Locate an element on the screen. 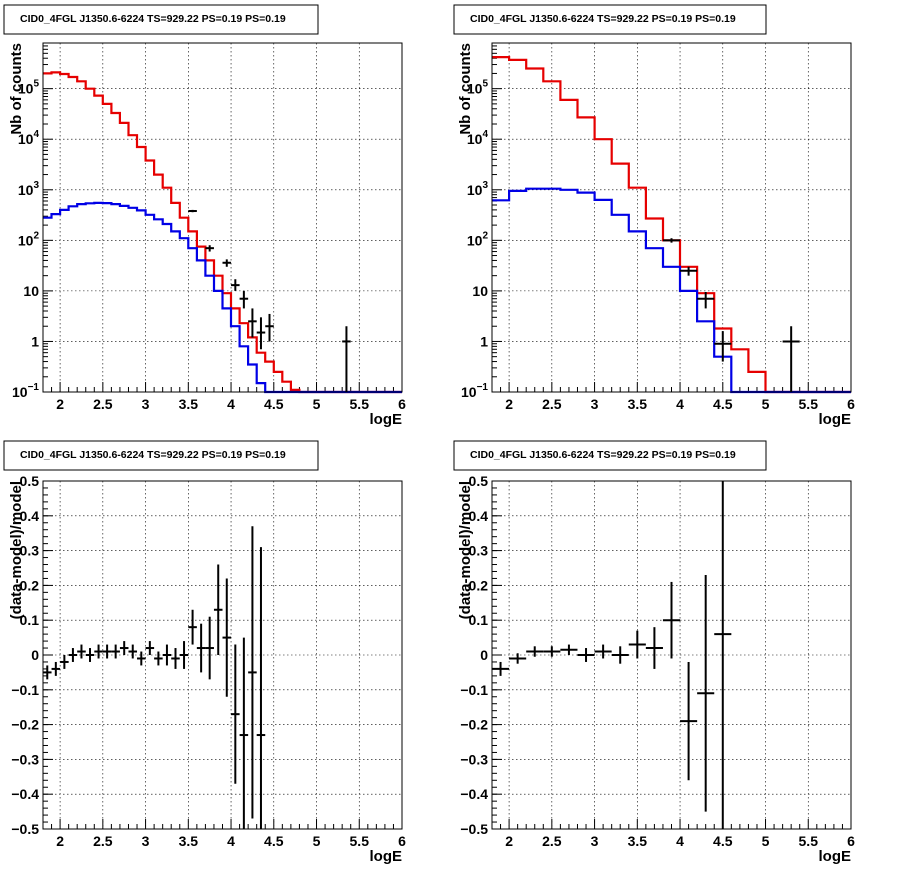 This screenshot has width=898, height=875. y-tick-label: −0.4 is located at coordinates (474, 794).